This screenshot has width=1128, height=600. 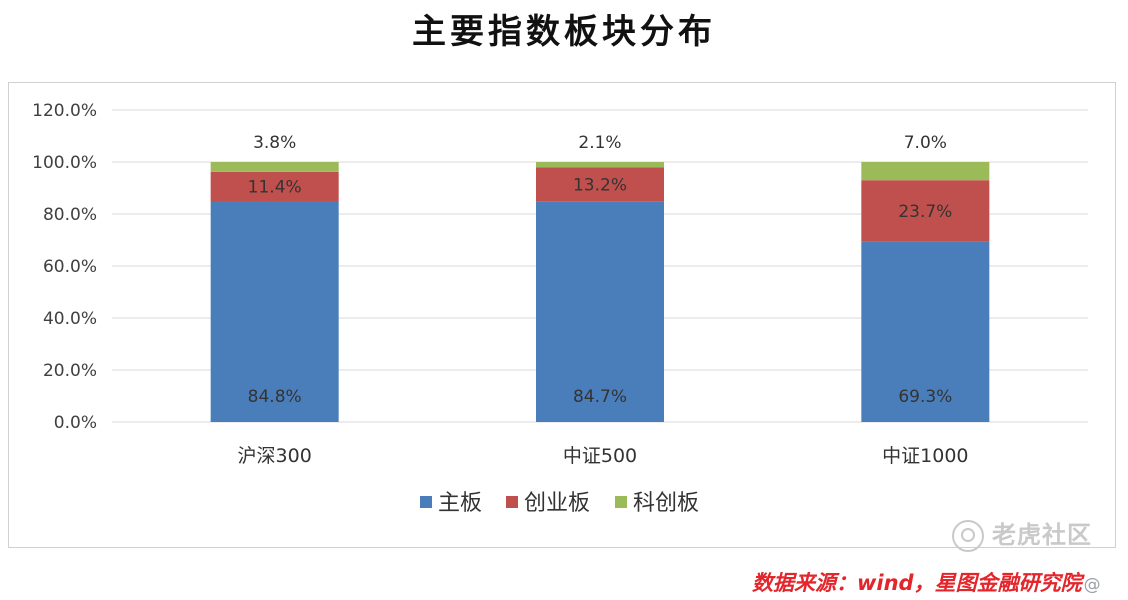 I want to click on legend-label: 主板, so click(x=460, y=503).